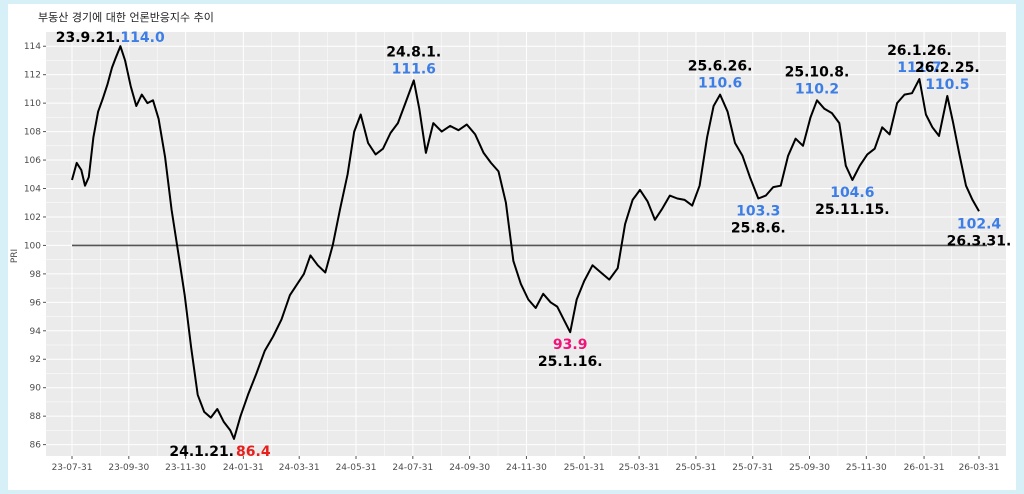 This screenshot has width=1024, height=494. What do you see at coordinates (979, 468) in the screenshot?
I see `x-tick-label: 26-03-31` at bounding box center [979, 468].